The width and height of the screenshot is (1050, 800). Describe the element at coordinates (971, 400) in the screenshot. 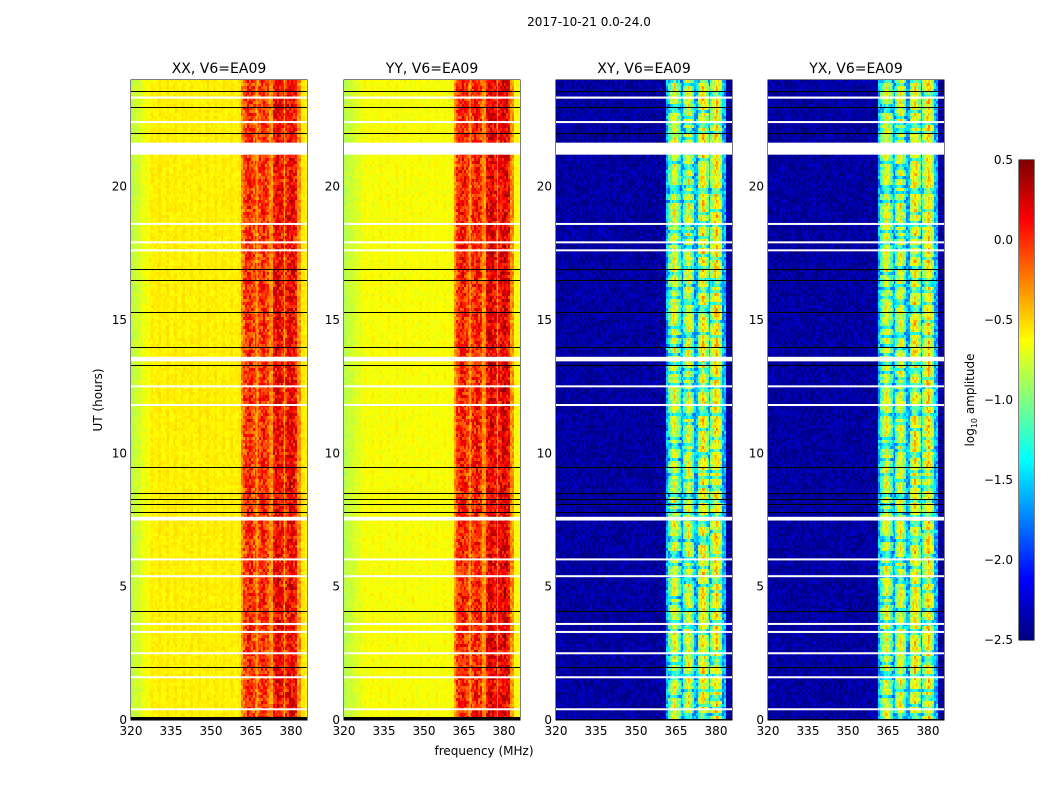

I see `colorbar-label: log10 amplitude` at that location.